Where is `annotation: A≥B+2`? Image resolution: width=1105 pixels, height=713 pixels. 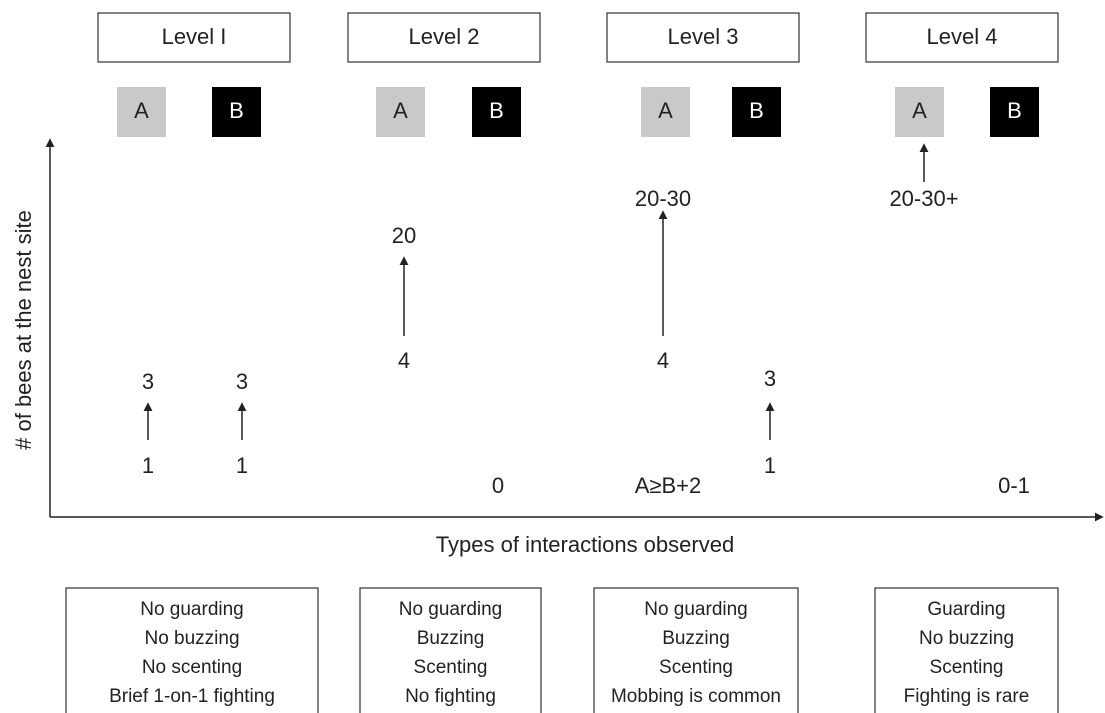
annotation: A≥B+2 is located at coordinates (668, 485).